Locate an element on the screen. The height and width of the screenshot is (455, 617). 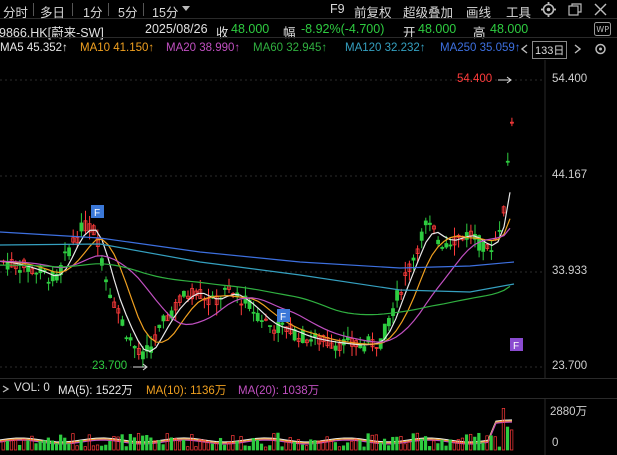
marker-f-purple is located at coordinates (516, 344).